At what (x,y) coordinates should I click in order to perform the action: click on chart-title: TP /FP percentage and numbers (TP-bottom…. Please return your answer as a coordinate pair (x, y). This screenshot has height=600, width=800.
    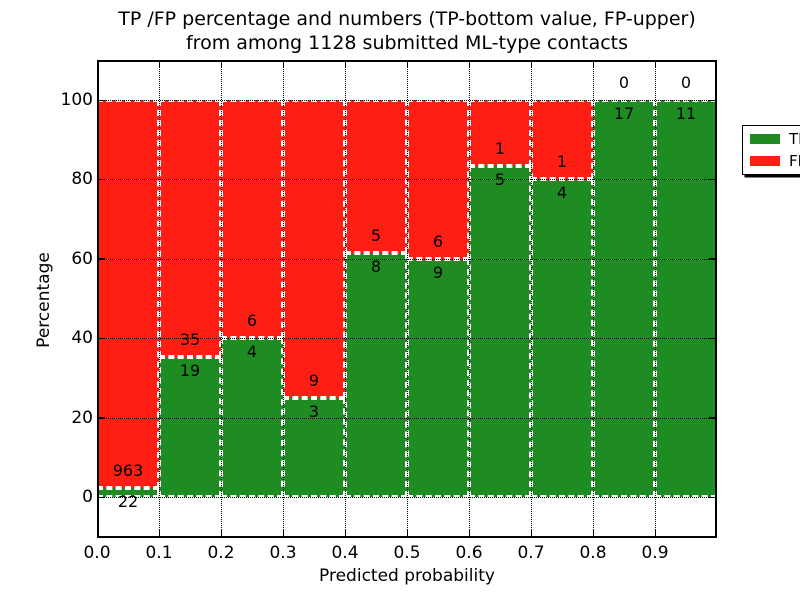
    Looking at the image, I should click on (407, 31).